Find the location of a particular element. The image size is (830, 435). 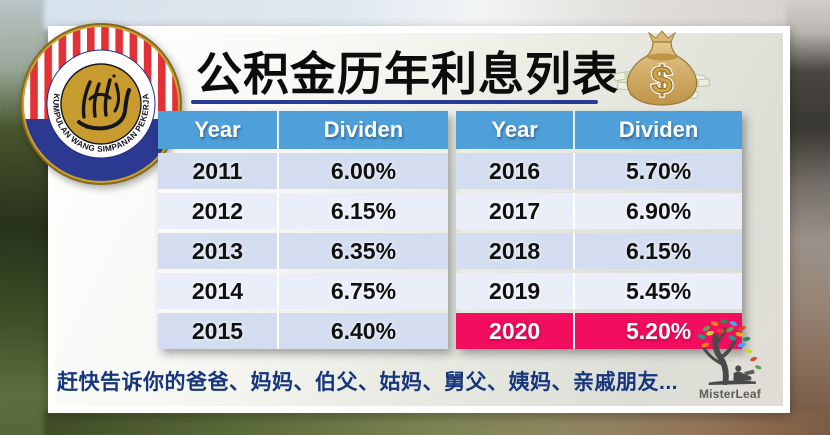

table-row: 2014 6.75% is located at coordinates (303, 291).